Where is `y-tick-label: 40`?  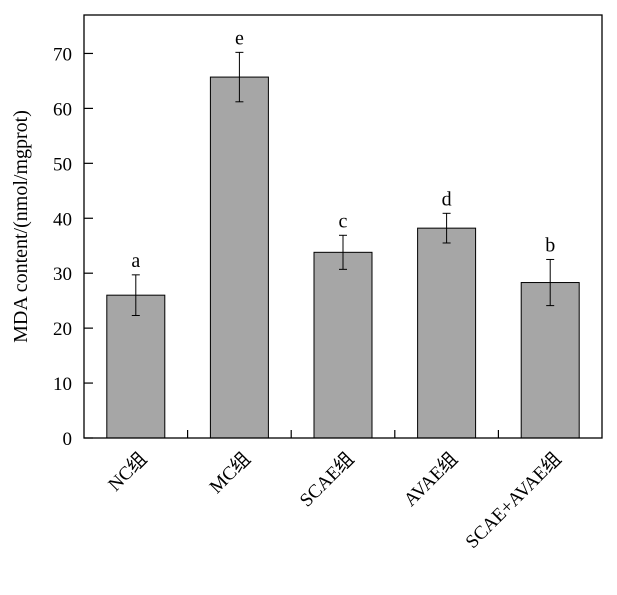 y-tick-label: 40 is located at coordinates (62, 219).